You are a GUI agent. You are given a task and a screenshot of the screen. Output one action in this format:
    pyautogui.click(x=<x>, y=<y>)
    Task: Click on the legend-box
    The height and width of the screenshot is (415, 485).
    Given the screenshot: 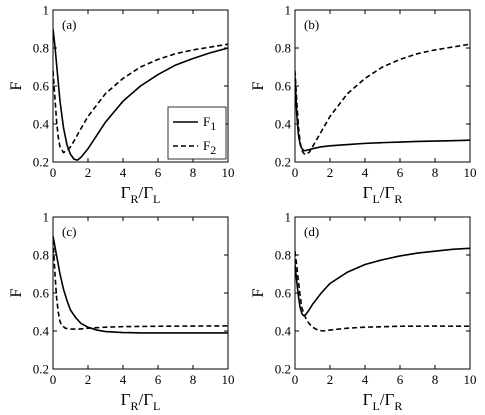 What is the action you would take?
    pyautogui.click(x=197, y=133)
    